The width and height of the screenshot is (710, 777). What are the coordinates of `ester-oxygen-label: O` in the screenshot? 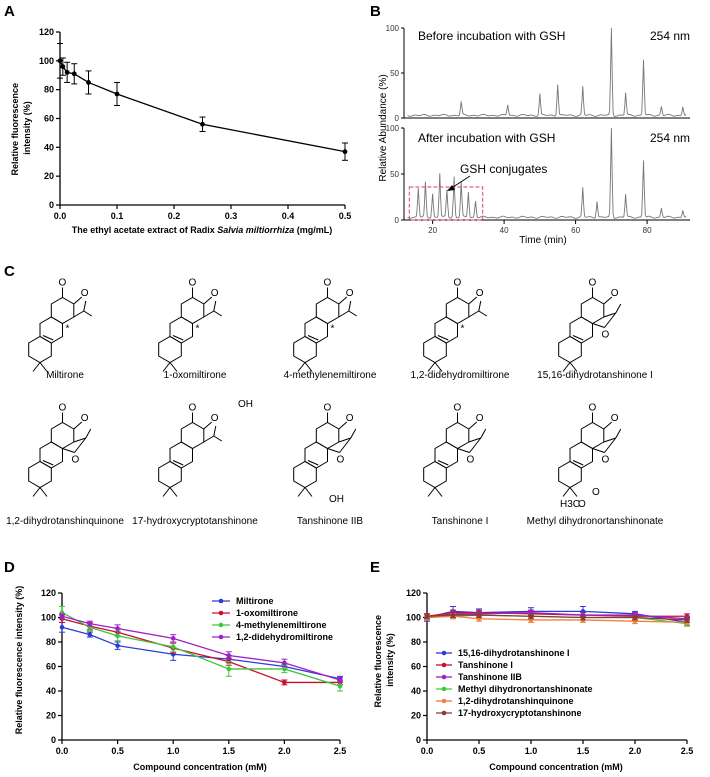 It's located at (582, 504).